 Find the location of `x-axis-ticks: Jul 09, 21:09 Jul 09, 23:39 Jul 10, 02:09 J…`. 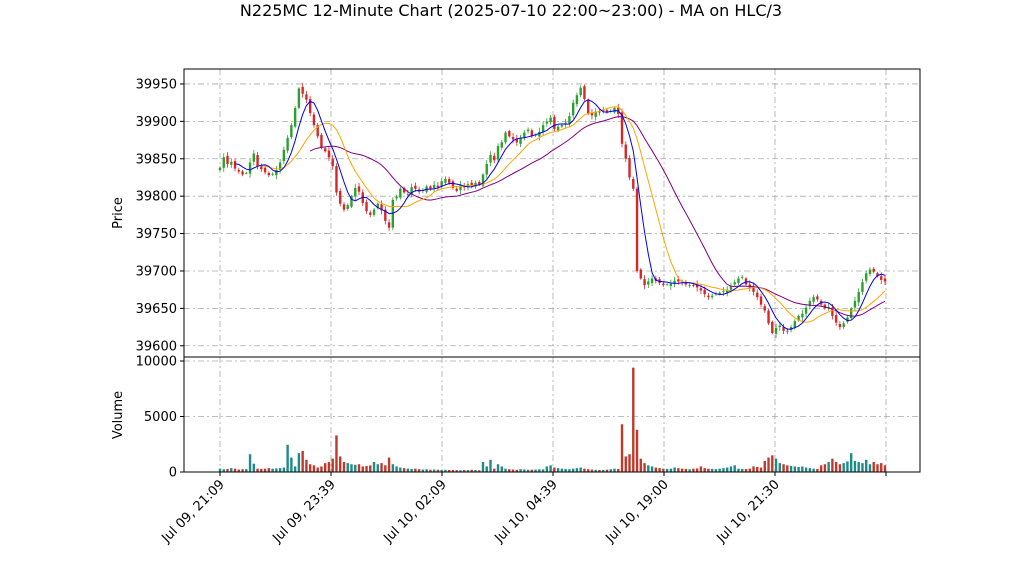

x-axis-ticks: Jul 09, 21:09 Jul 09, 23:39 Jul 10, 02:09 J… is located at coordinates (522, 509).